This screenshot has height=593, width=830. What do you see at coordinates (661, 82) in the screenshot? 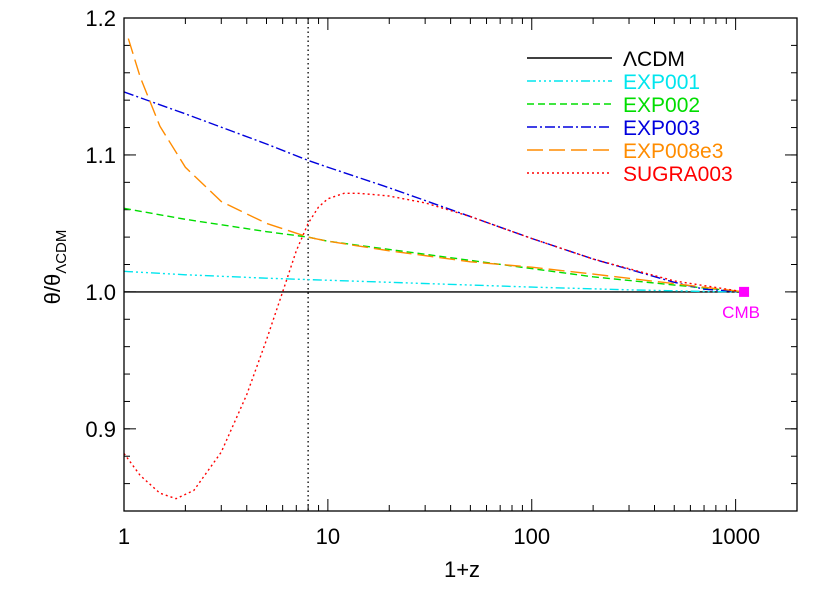
I see `legend-label-1: EXP001` at bounding box center [661, 82].